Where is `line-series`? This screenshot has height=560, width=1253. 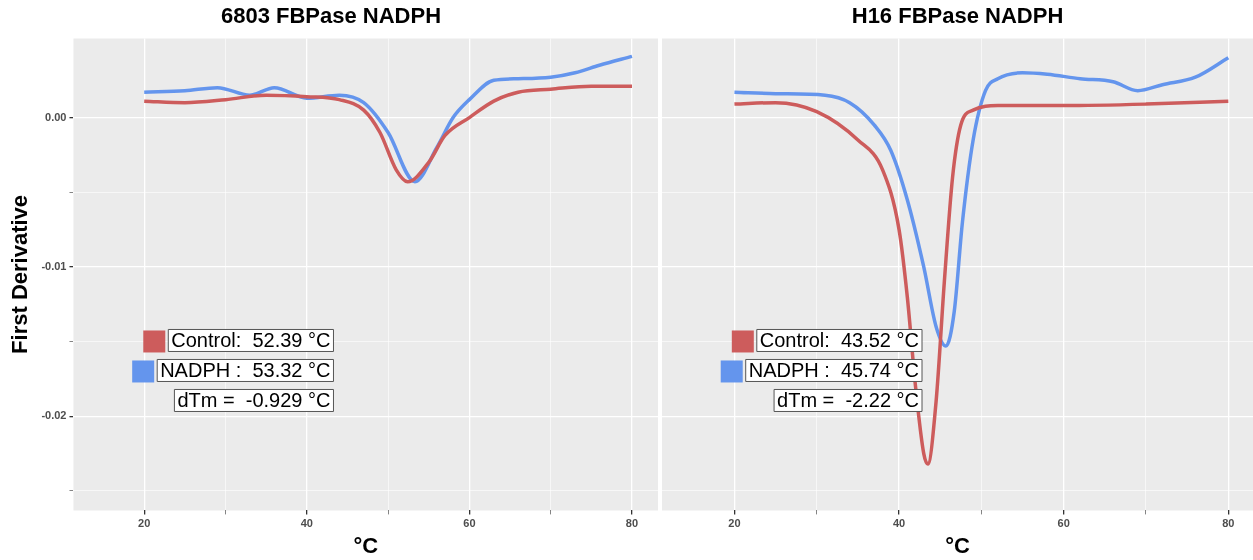 line-series is located at coordinates (388, 134).